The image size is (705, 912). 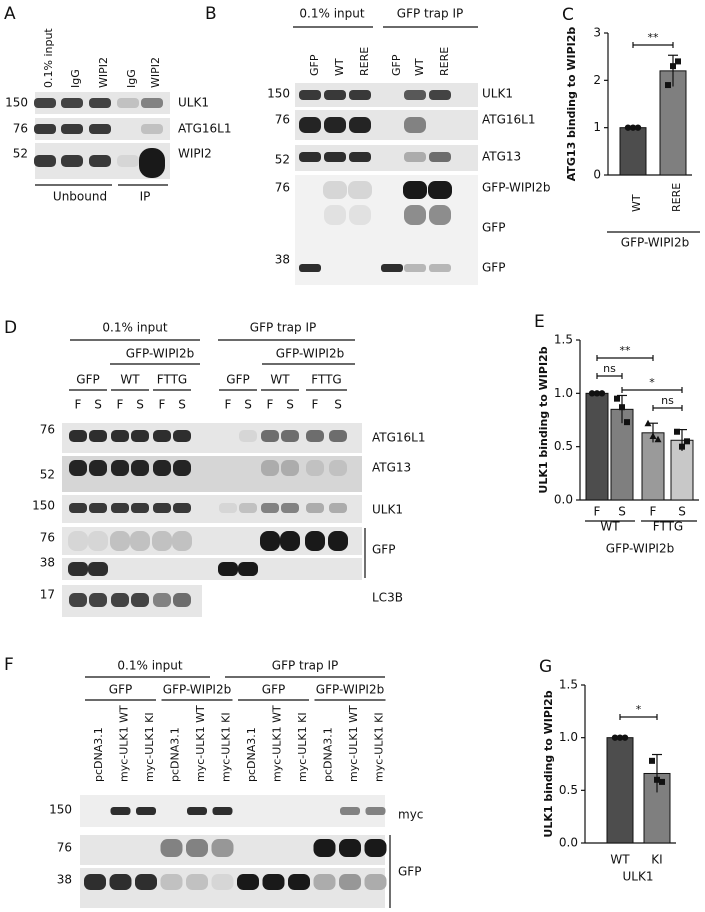 What do you see at coordinates (280, 380) in the screenshot?
I see `condition-label: WT` at bounding box center [280, 380].